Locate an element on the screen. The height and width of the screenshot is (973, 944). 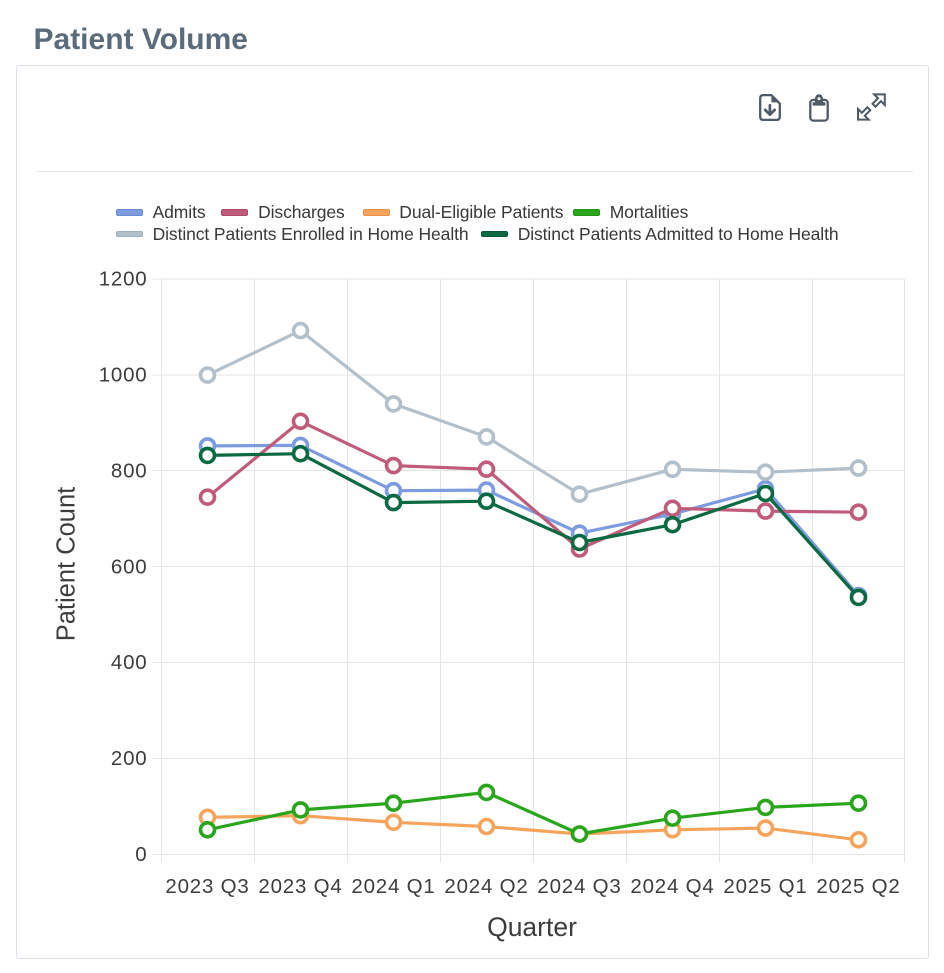
svg-text: 800 is located at coordinates (129, 470).